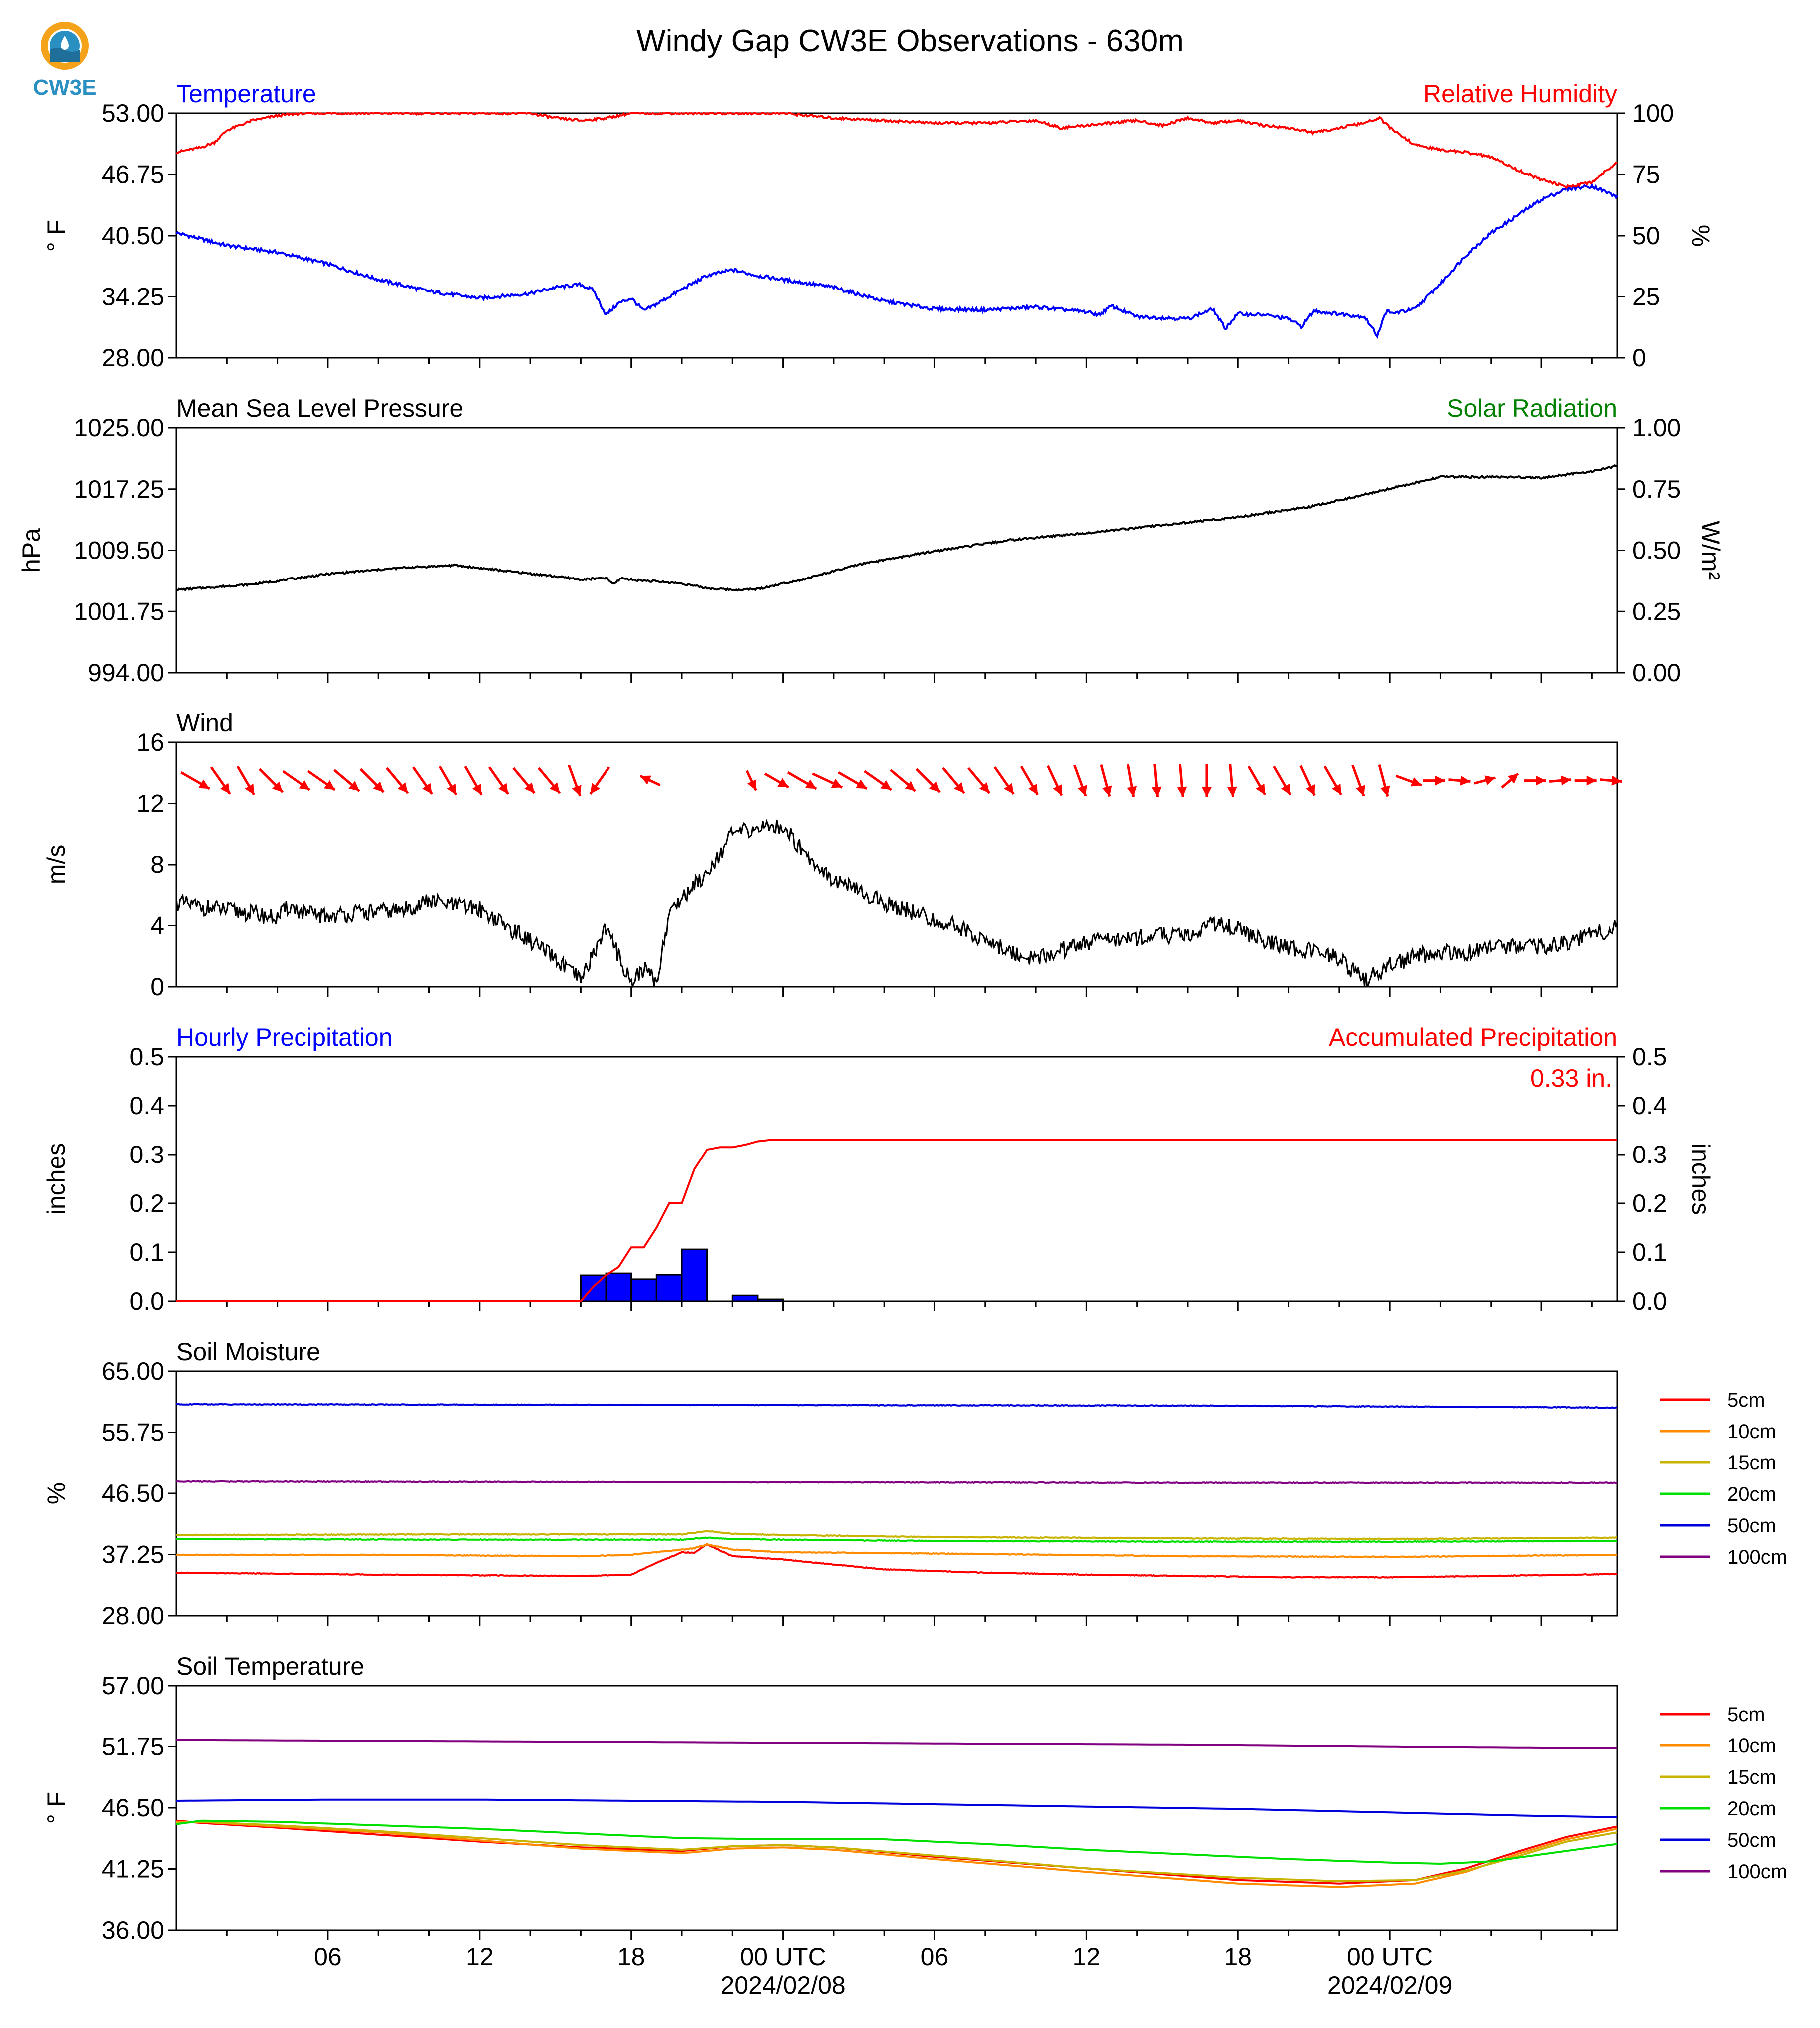 The width and height of the screenshot is (1820, 2028). Describe the element at coordinates (31, 550) in the screenshot. I see `y-axis-label: hPa` at that location.